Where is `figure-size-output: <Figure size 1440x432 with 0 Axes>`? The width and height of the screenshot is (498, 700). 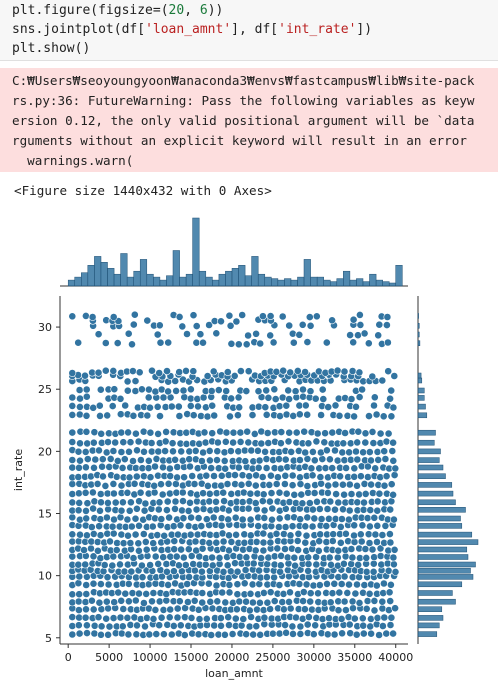
figure-size-output: <Figure size 1440x432 with 0 Axes> is located at coordinates (143, 190).